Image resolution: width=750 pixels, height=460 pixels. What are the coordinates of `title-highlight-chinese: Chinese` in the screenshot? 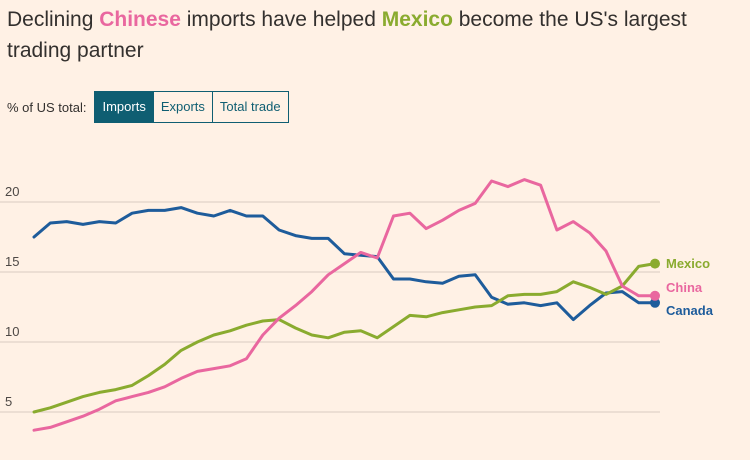 It's located at (140, 19).